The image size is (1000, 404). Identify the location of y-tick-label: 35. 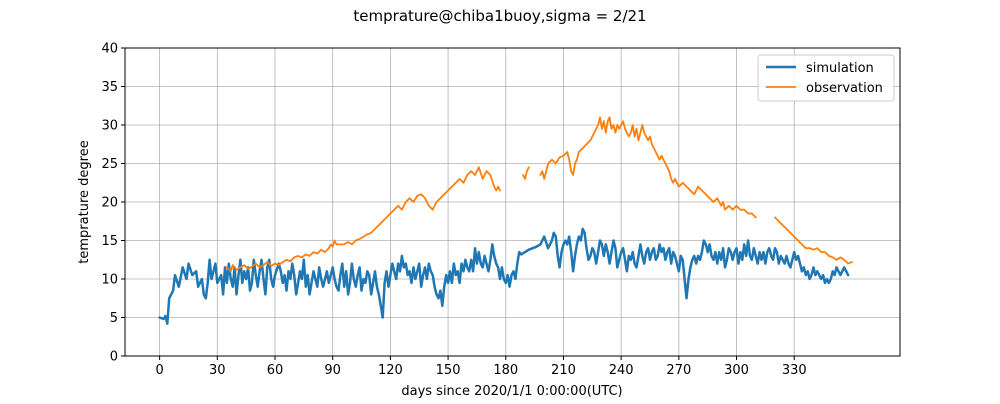
(109, 87).